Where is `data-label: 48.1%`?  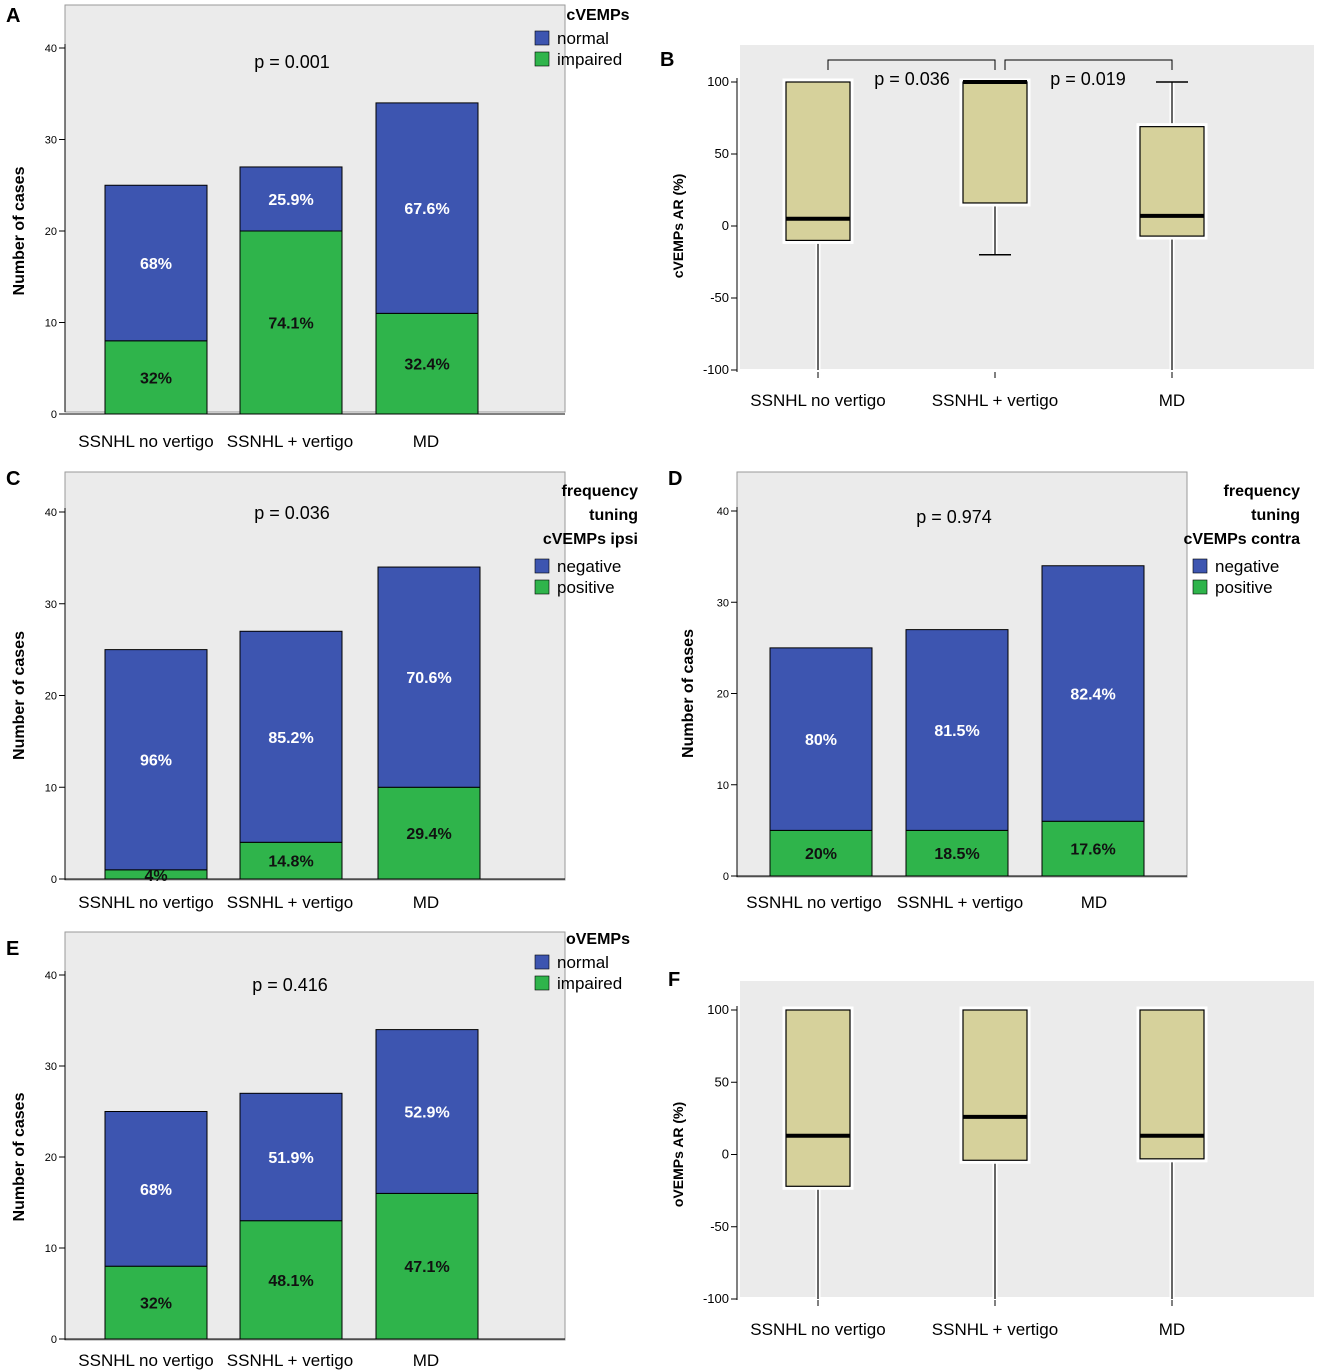
data-label: 48.1% is located at coordinates (290, 1281).